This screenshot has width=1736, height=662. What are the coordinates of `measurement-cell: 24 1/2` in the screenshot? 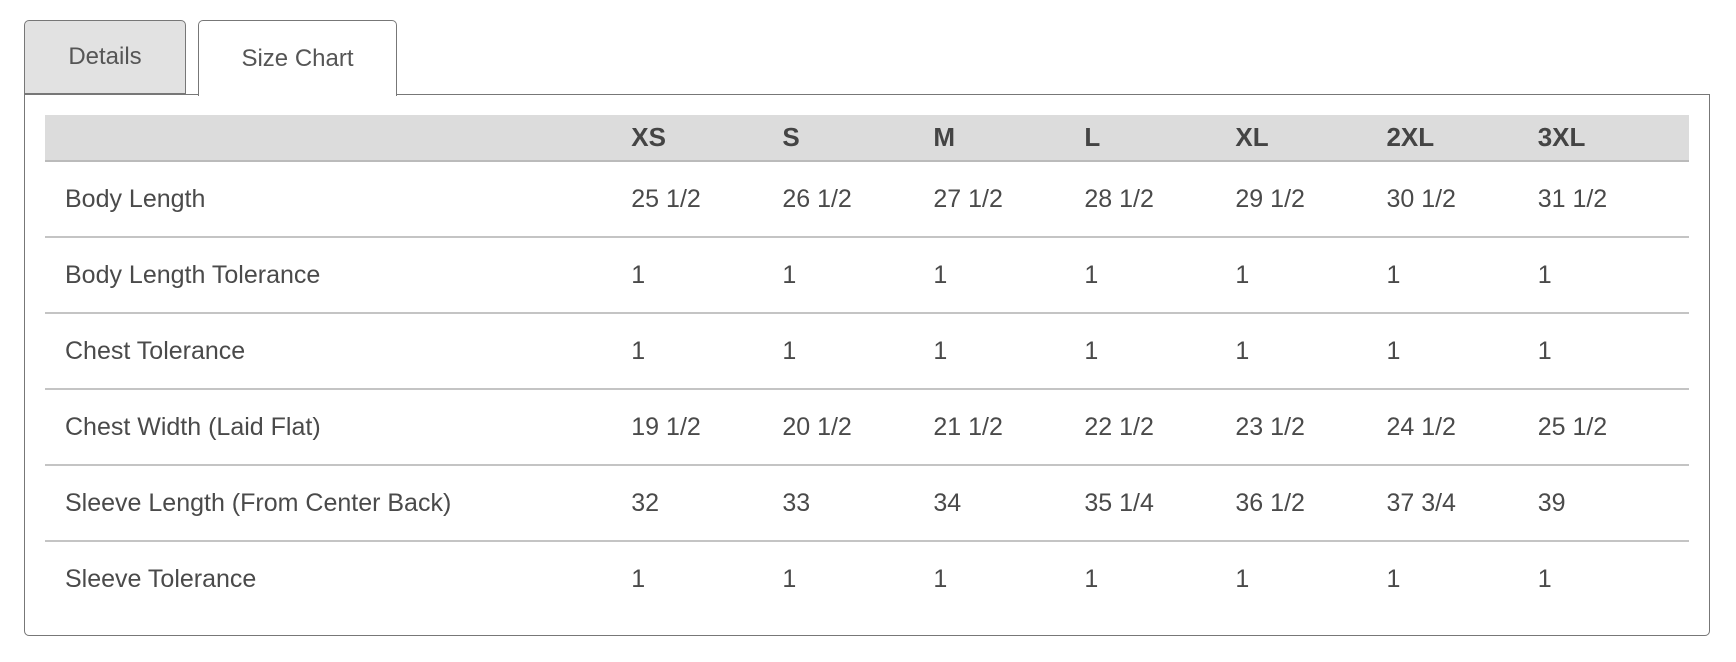 It's located at (1462, 427).